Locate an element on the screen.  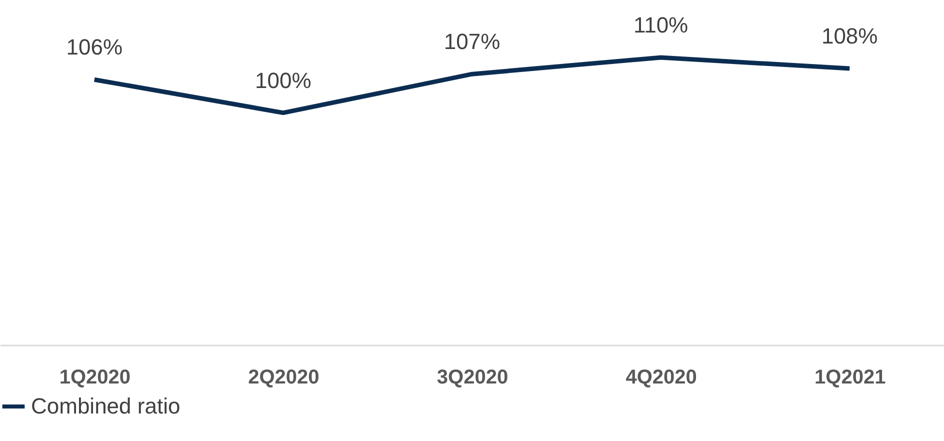
x-tick-label: 1Q2020 is located at coordinates (94, 377).